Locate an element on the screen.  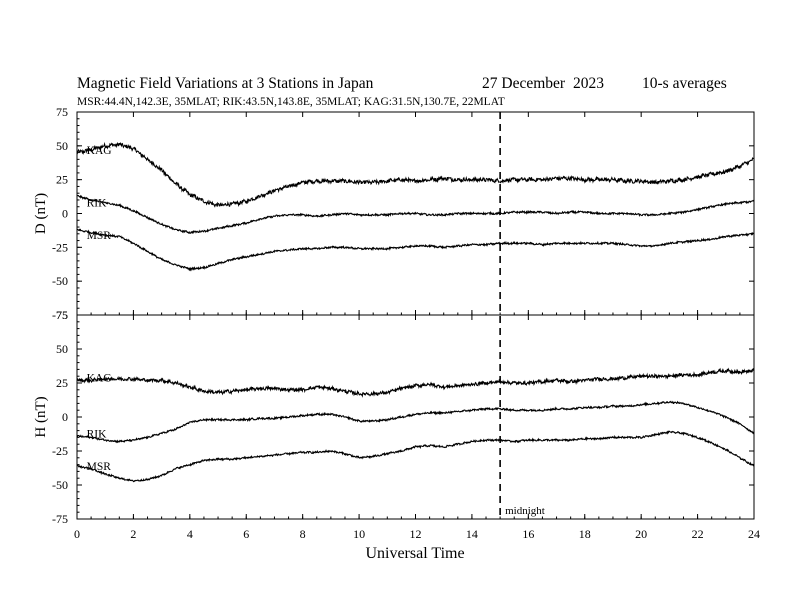
x-tick-label: 2 is located at coordinates (133, 534).